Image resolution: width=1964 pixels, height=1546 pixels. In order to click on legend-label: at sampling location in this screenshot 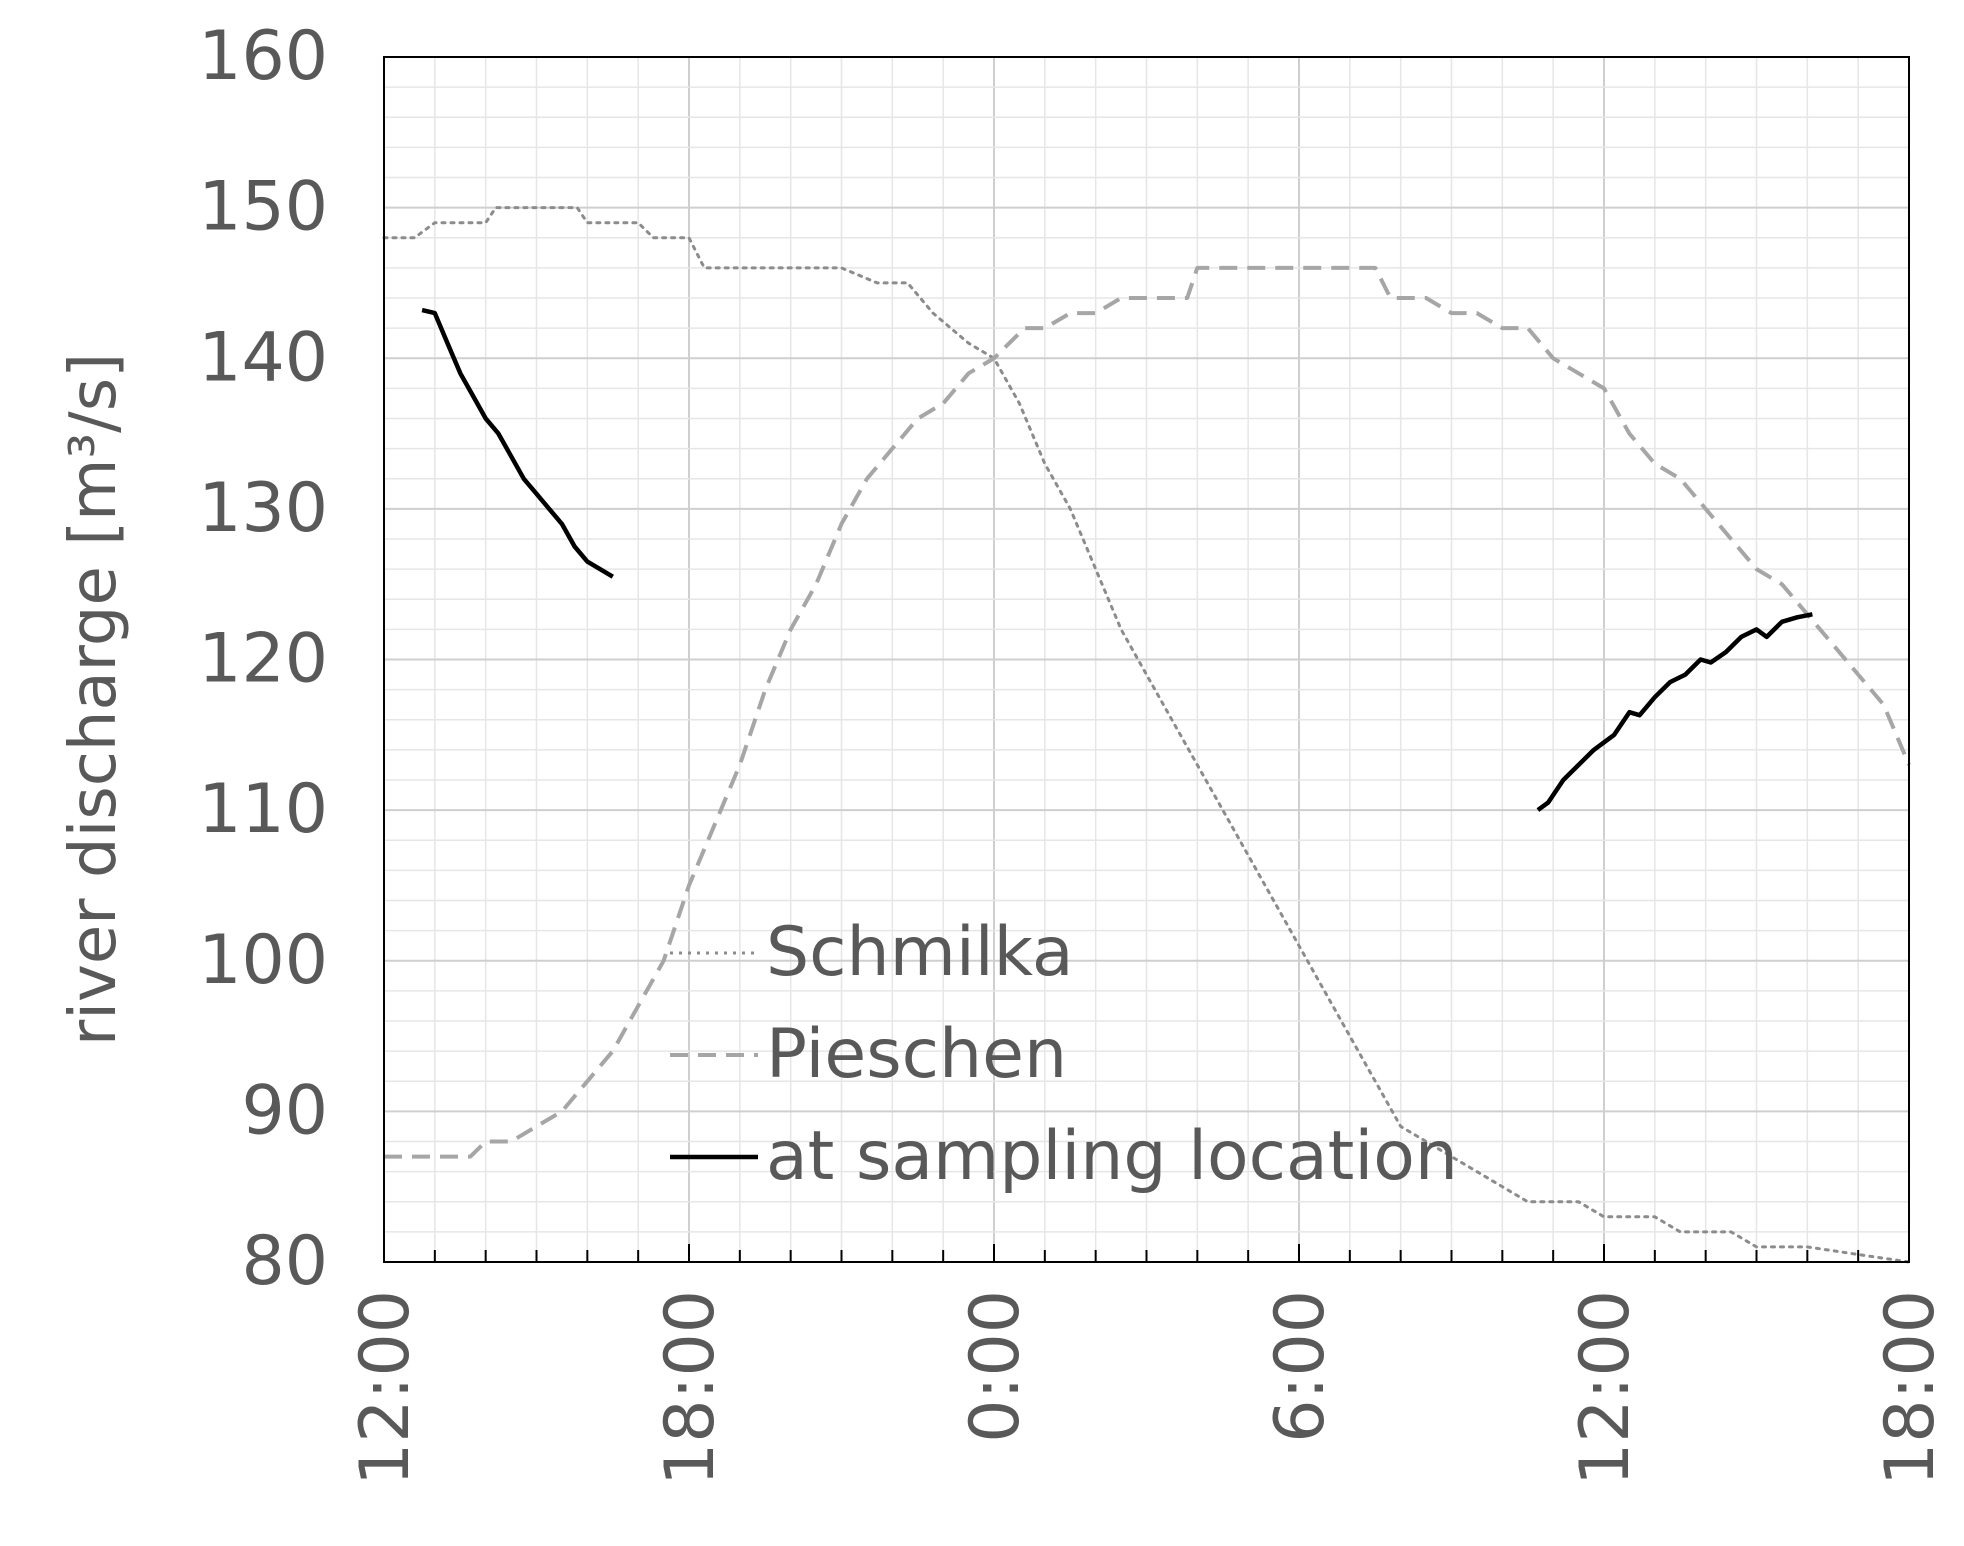, I will do `click(1112, 1156)`.